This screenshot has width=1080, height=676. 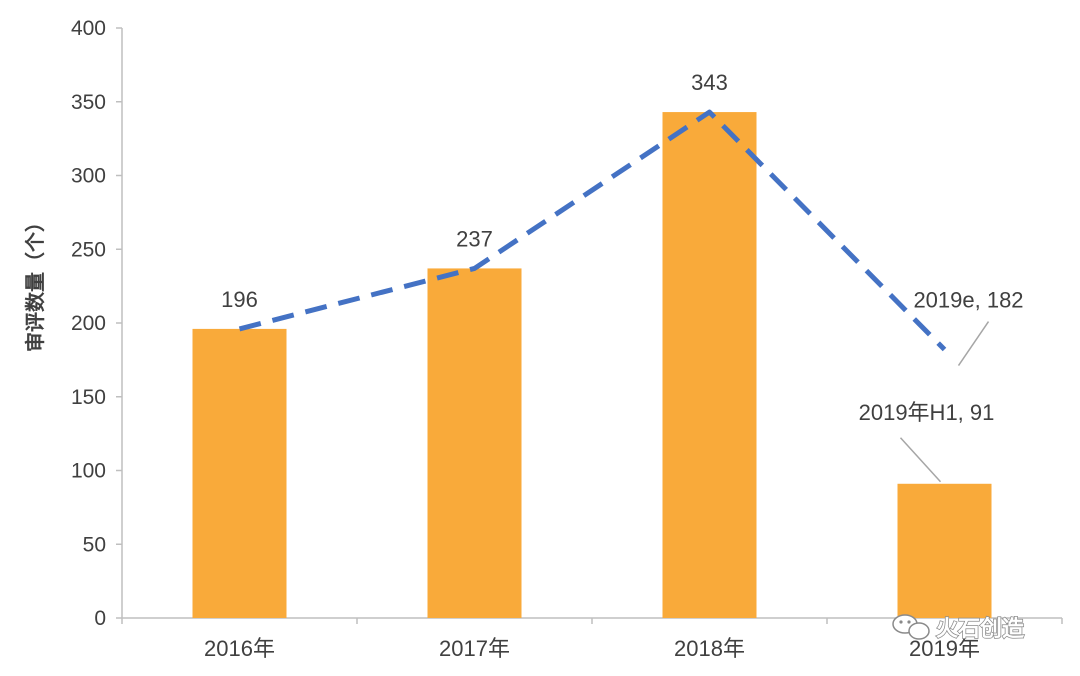 What do you see at coordinates (239, 299) in the screenshot?
I see `bar-data-label: 196` at bounding box center [239, 299].